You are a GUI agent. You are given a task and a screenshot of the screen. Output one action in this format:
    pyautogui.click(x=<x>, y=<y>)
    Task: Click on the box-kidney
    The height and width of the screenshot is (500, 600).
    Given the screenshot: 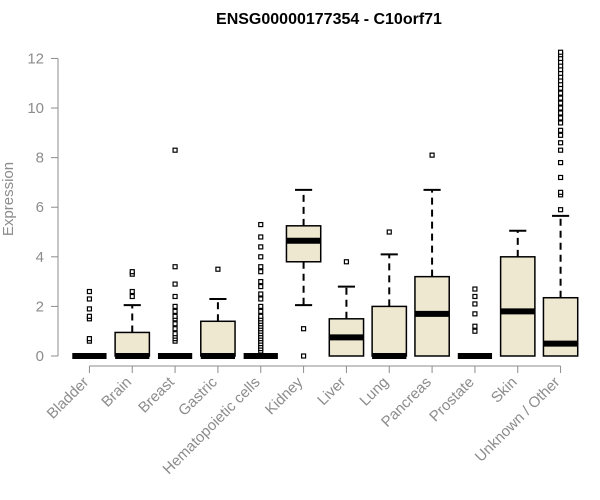 What is the action you would take?
    pyautogui.click(x=303, y=273)
    